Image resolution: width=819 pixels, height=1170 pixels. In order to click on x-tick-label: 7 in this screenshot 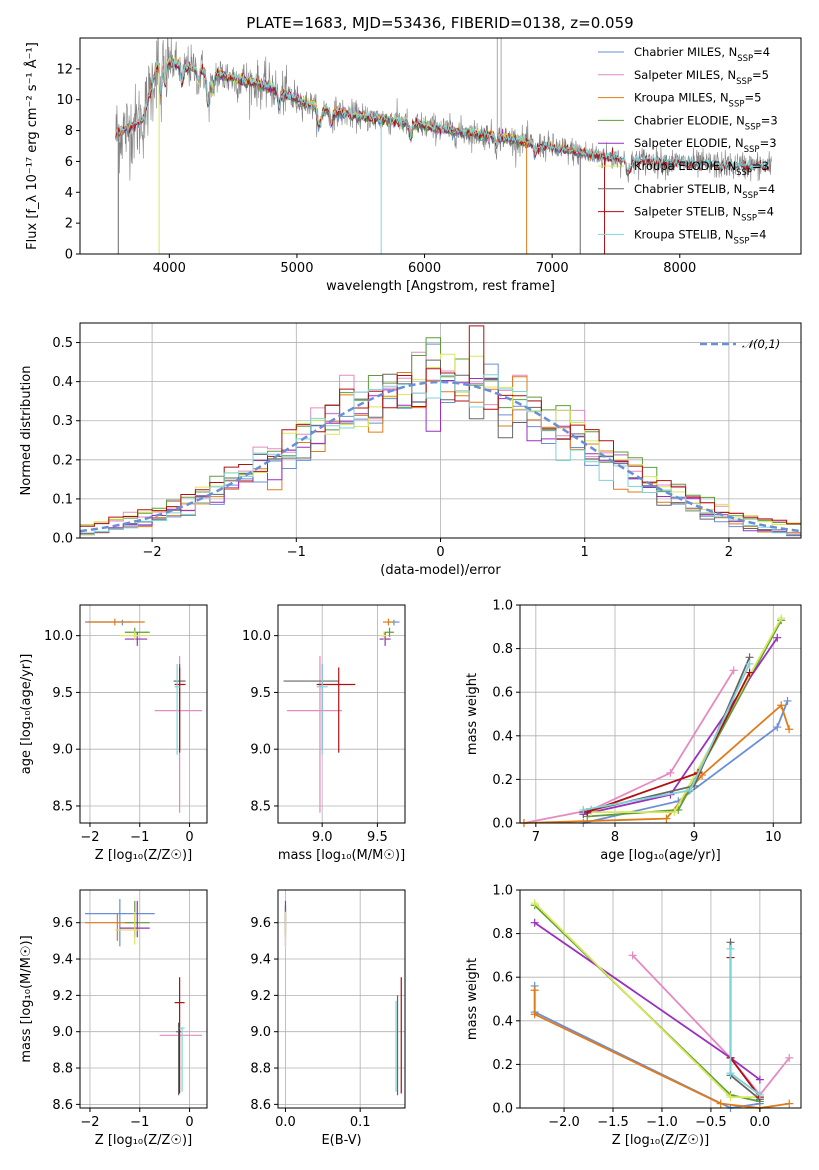, I will do `click(536, 837)`.